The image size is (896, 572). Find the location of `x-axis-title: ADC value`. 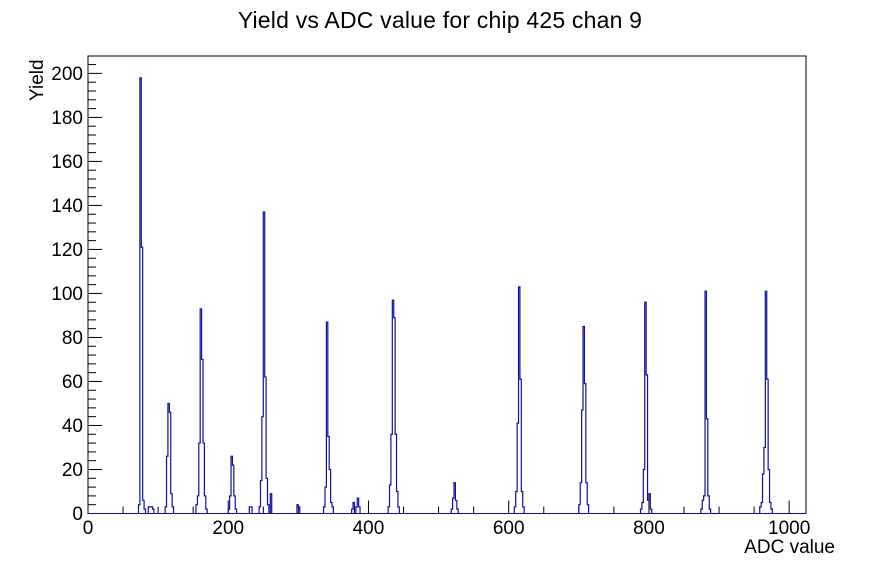

x-axis-title: ADC value is located at coordinates (789, 547).